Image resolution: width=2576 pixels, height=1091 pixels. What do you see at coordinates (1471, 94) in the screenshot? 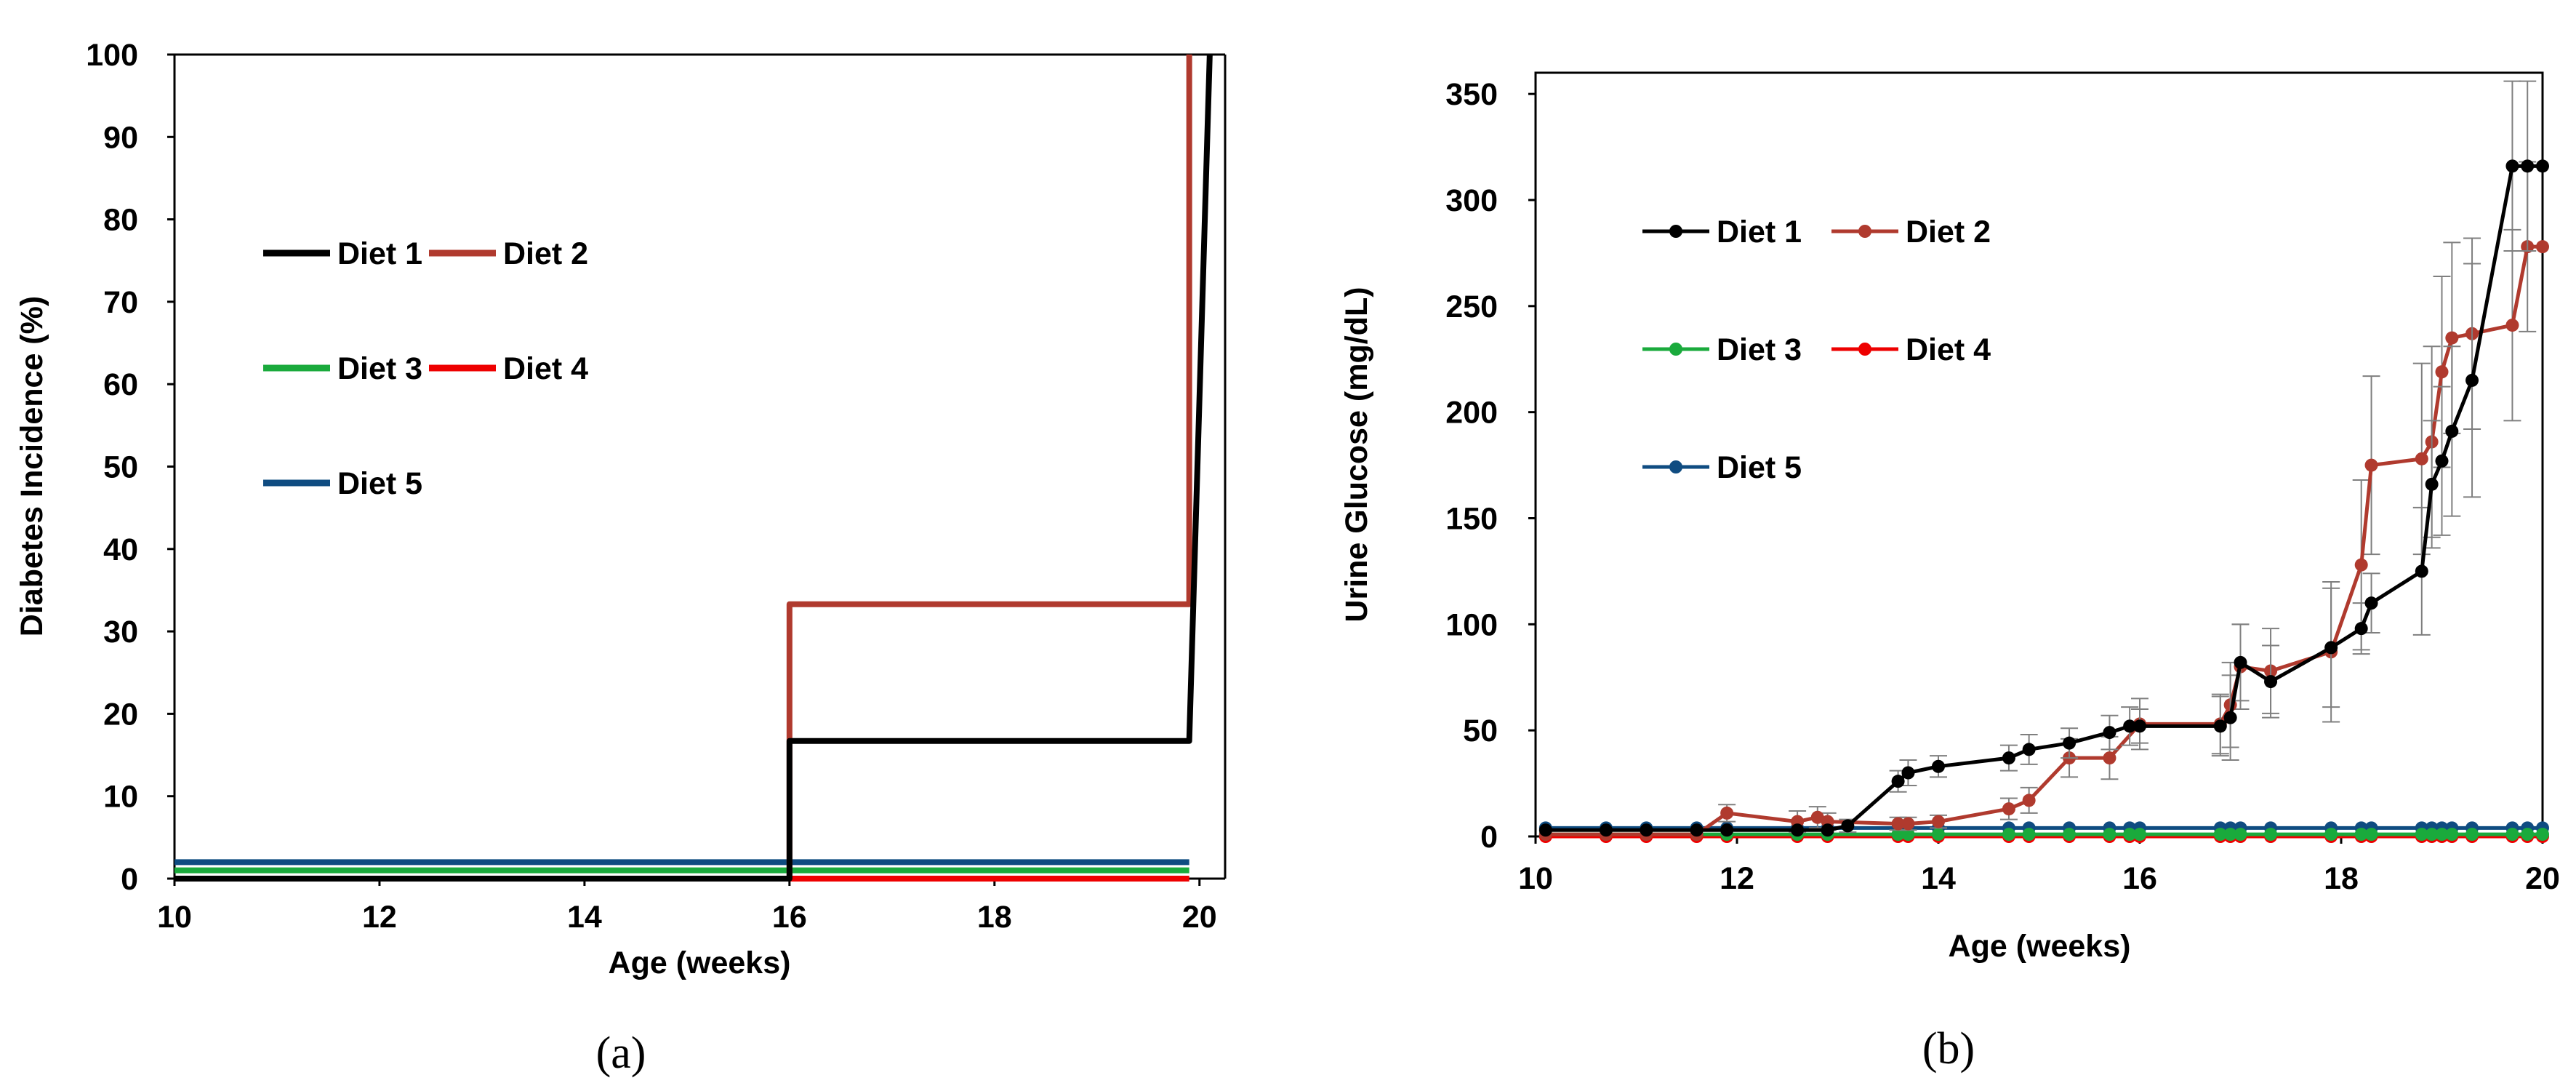
I see `y-tick-label: 350` at bounding box center [1471, 94].